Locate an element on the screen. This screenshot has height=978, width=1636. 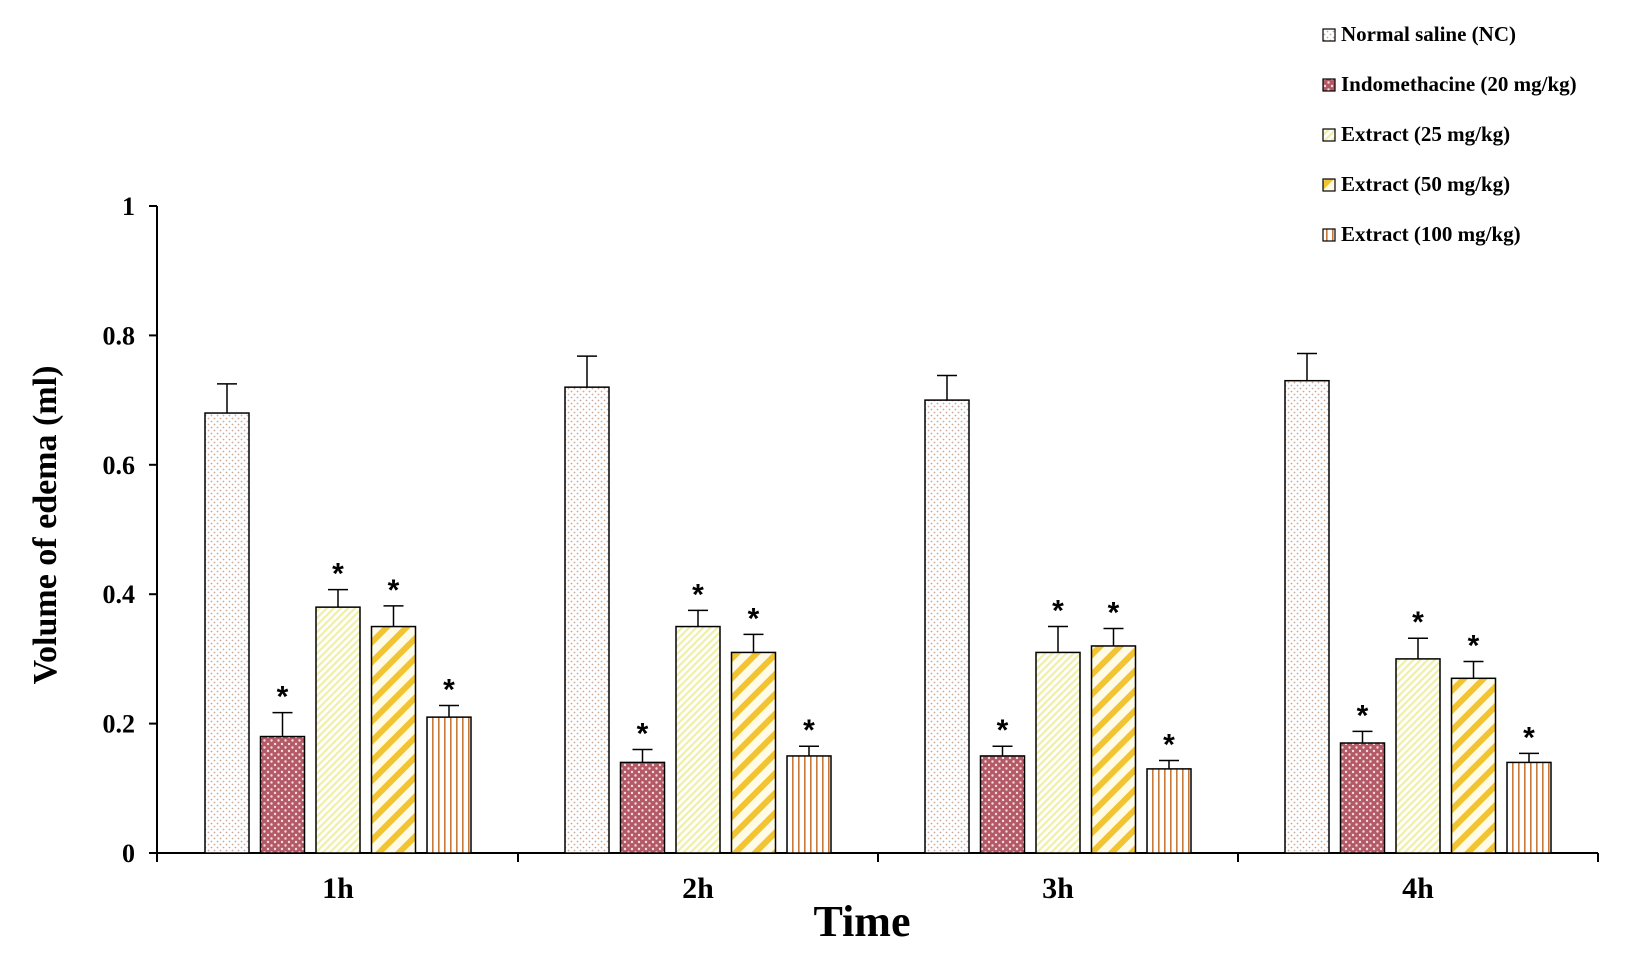
x-axis-title: Time is located at coordinates (862, 921).